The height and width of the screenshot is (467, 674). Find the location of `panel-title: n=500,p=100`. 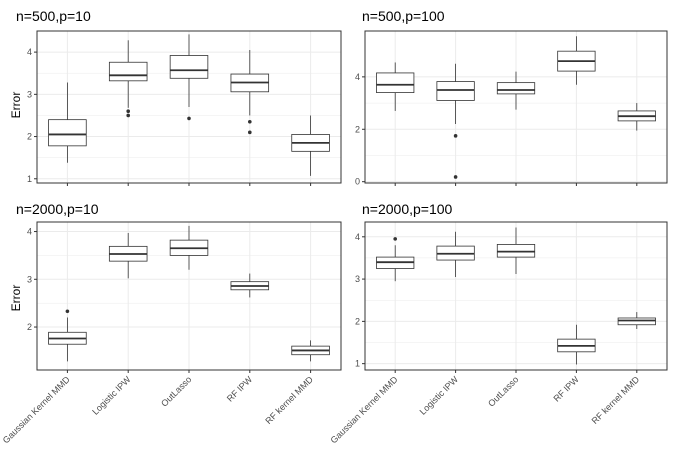

panel-title: n=500,p=100 is located at coordinates (403, 16).